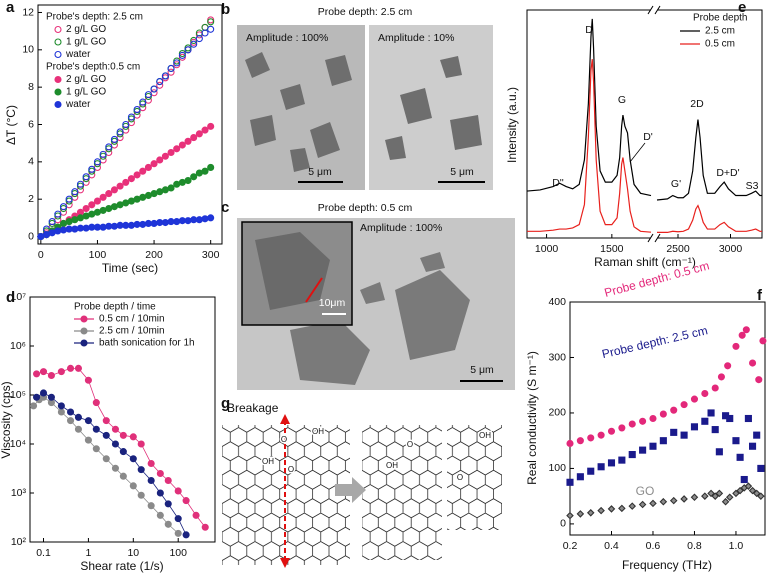 Image resolution: width=772 pixels, height=574 pixels. What do you see at coordinates (416, 38) in the screenshot?
I see `micrograph-label: Amplitude : 10%` at bounding box center [416, 38].